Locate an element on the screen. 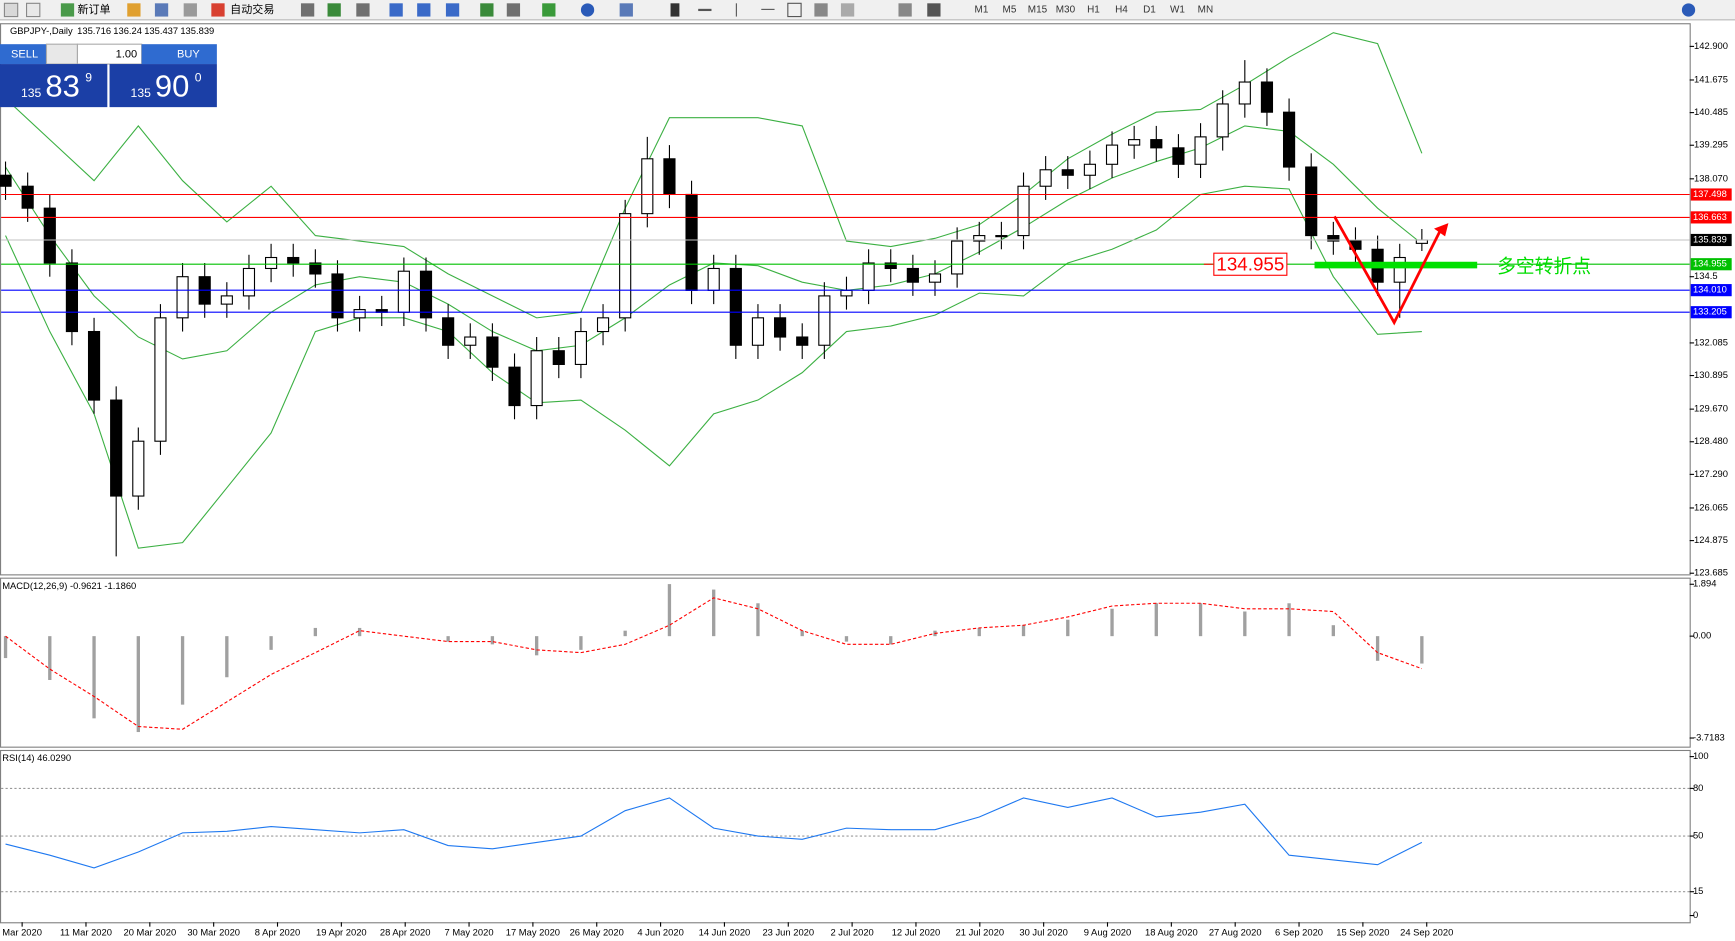 The width and height of the screenshot is (1735, 941). date-label: 27 Aug 2020 is located at coordinates (1235, 932).